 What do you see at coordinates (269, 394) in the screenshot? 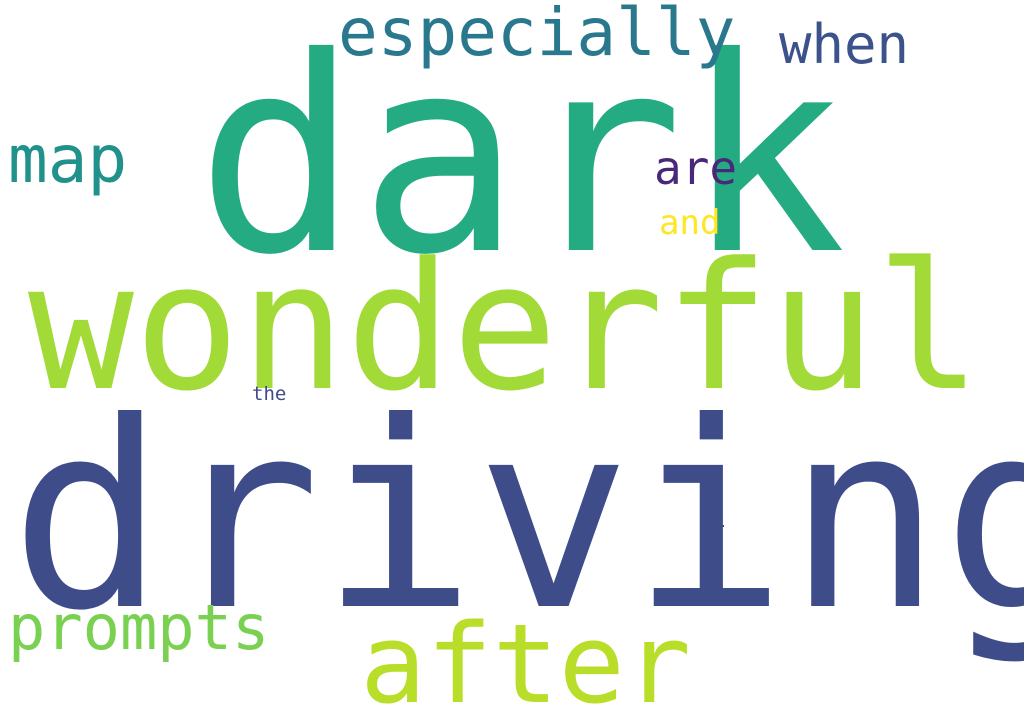
I see `word-the: the` at bounding box center [269, 394].